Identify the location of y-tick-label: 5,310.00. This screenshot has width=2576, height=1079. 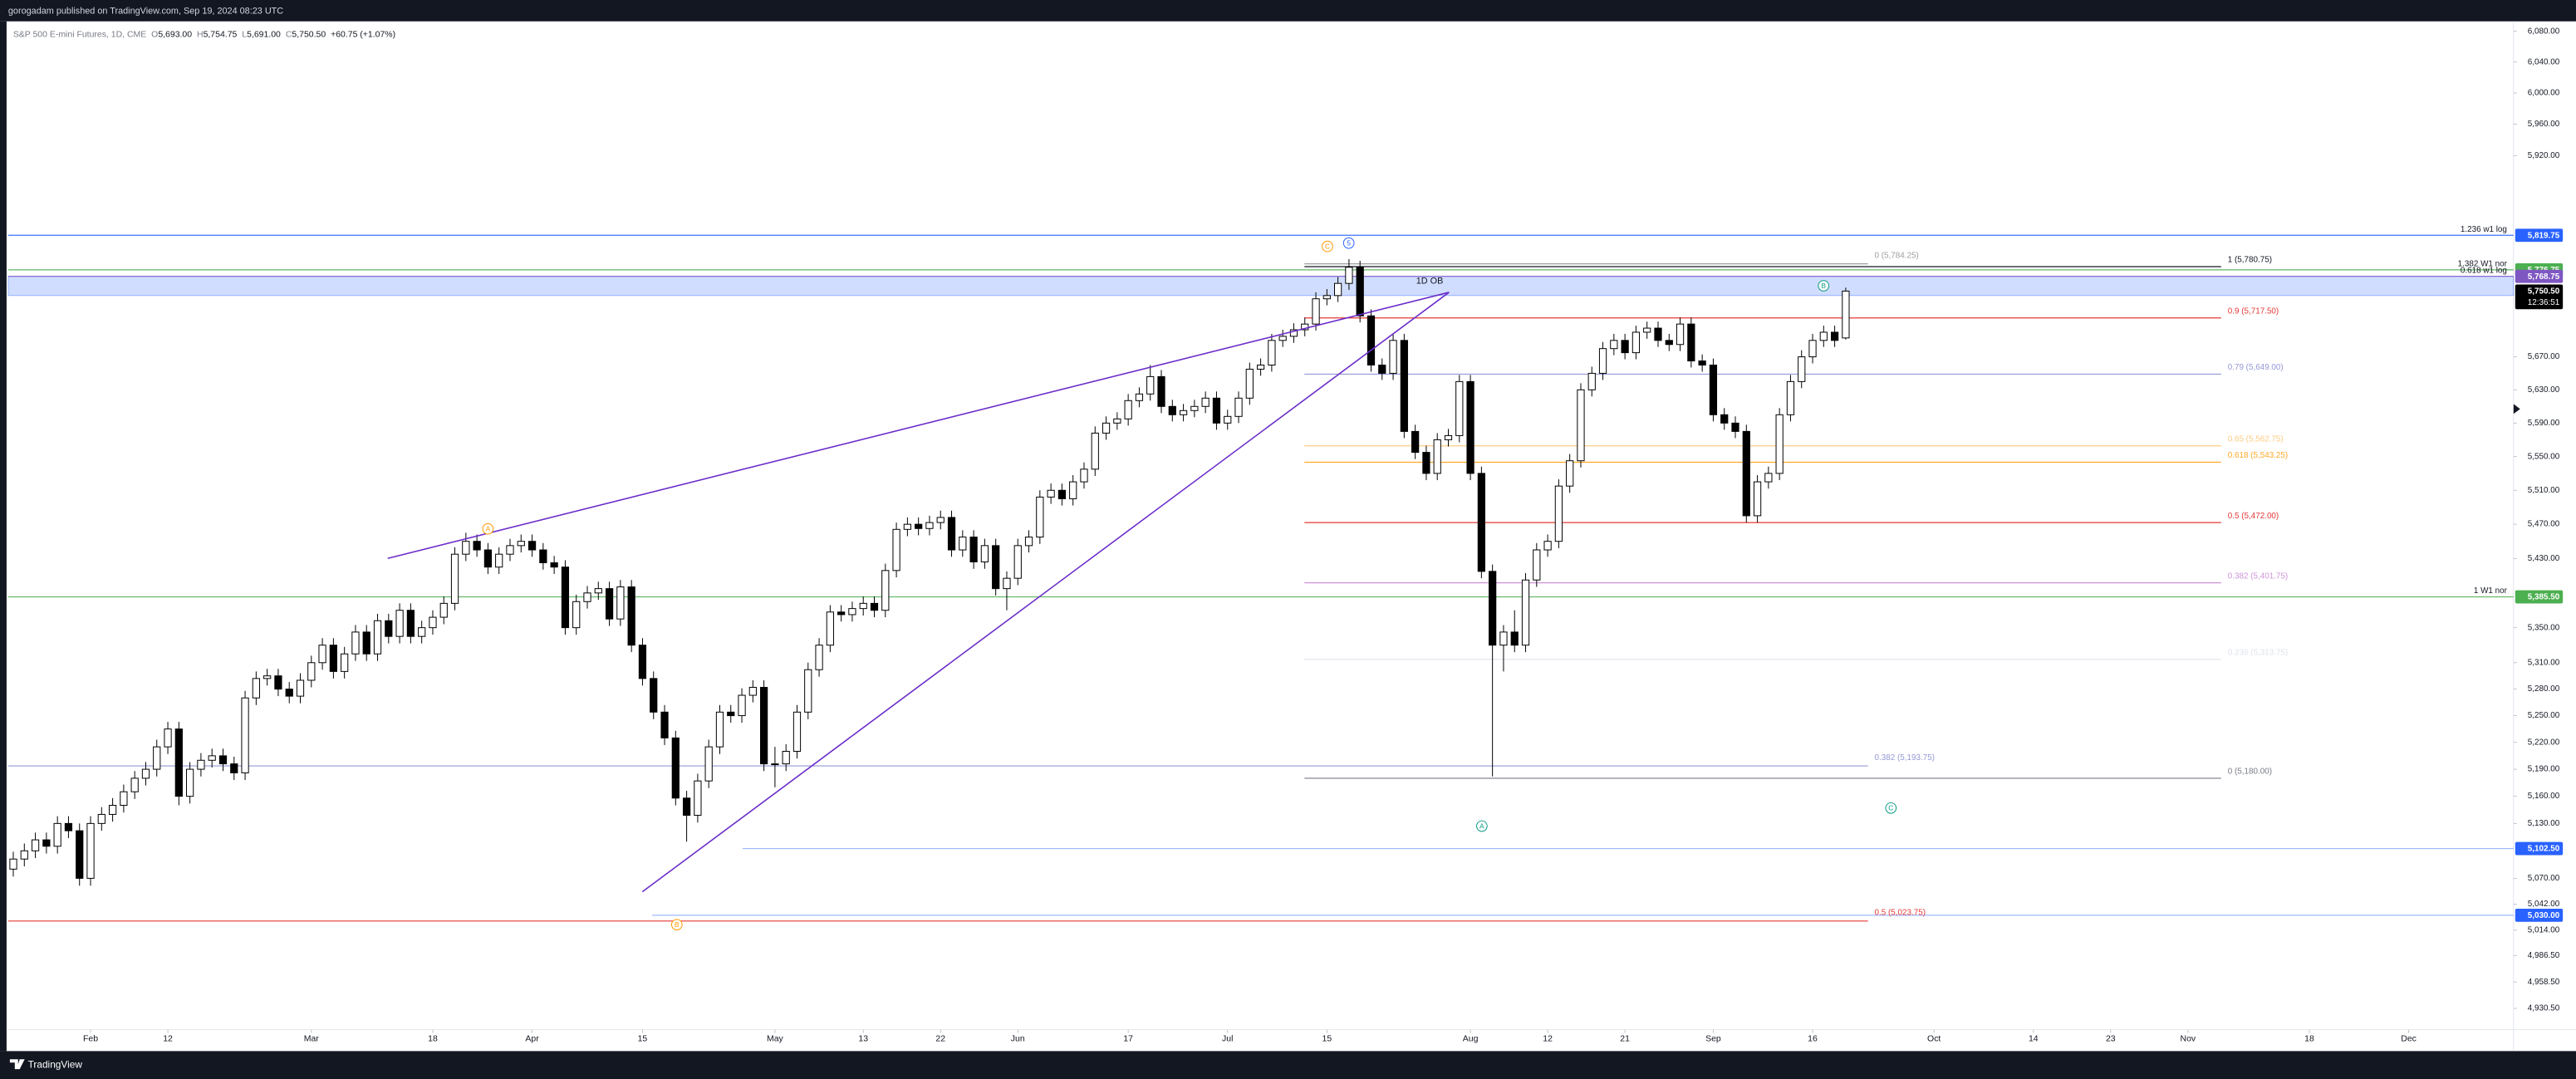
(2544, 662).